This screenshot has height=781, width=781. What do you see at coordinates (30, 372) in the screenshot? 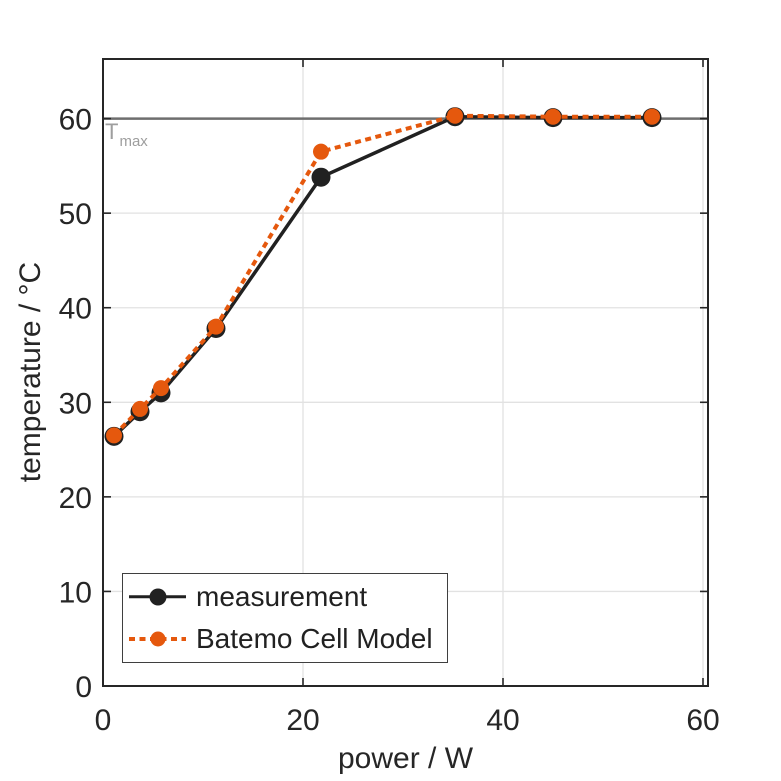
I see `y-axis-label: temperature / °C` at bounding box center [30, 372].